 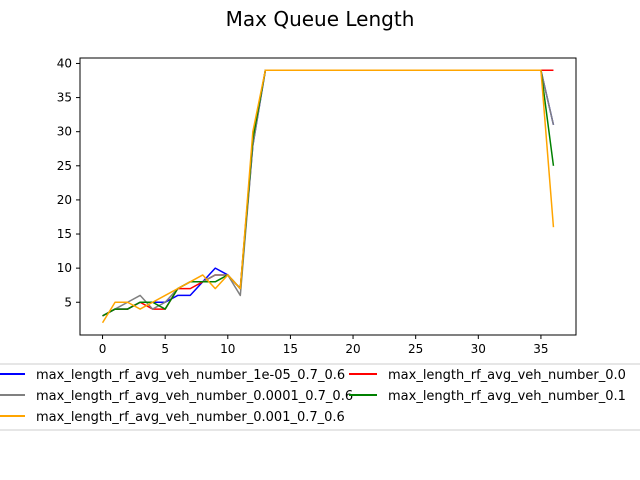 I want to click on y-tick-label: 25, so click(x=64, y=166).